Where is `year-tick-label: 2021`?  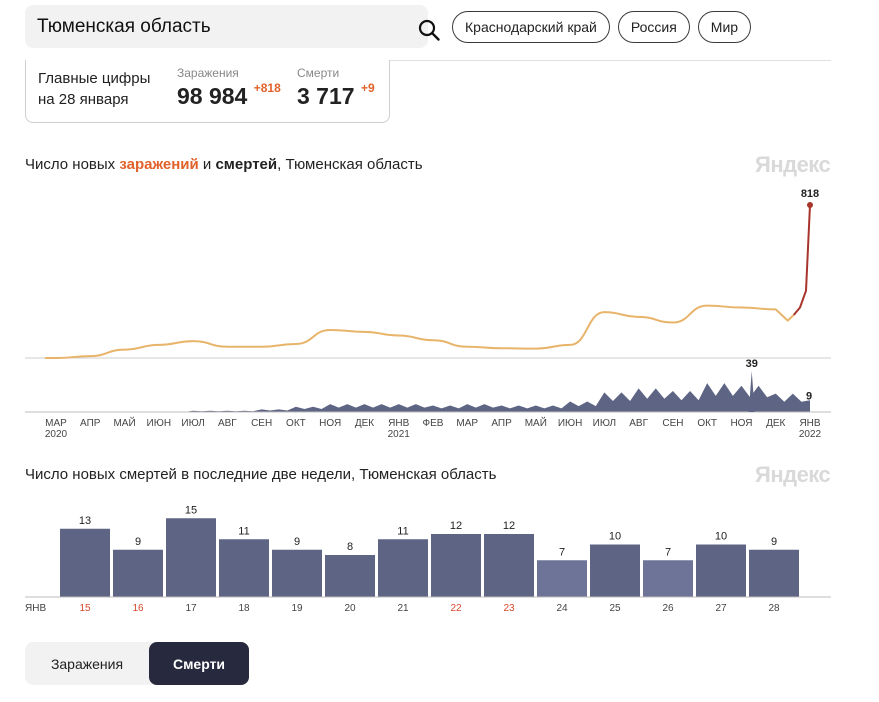 year-tick-label: 2021 is located at coordinates (399, 434).